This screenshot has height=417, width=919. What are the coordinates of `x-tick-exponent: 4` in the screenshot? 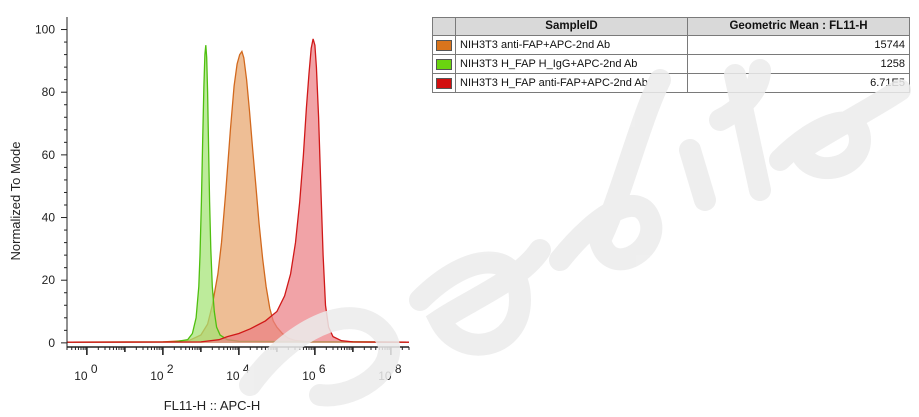 It's located at (246, 369).